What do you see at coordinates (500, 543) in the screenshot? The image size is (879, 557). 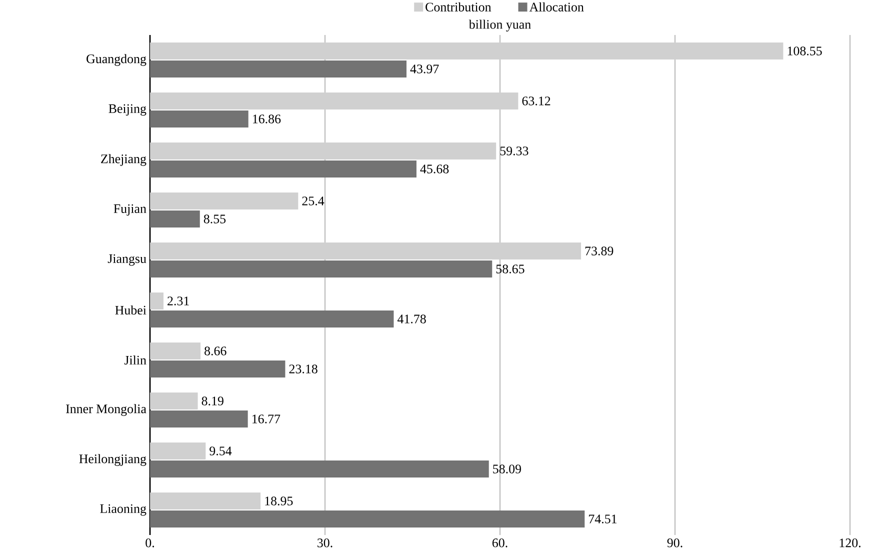 I see `x-tick-label: 60.` at bounding box center [500, 543].